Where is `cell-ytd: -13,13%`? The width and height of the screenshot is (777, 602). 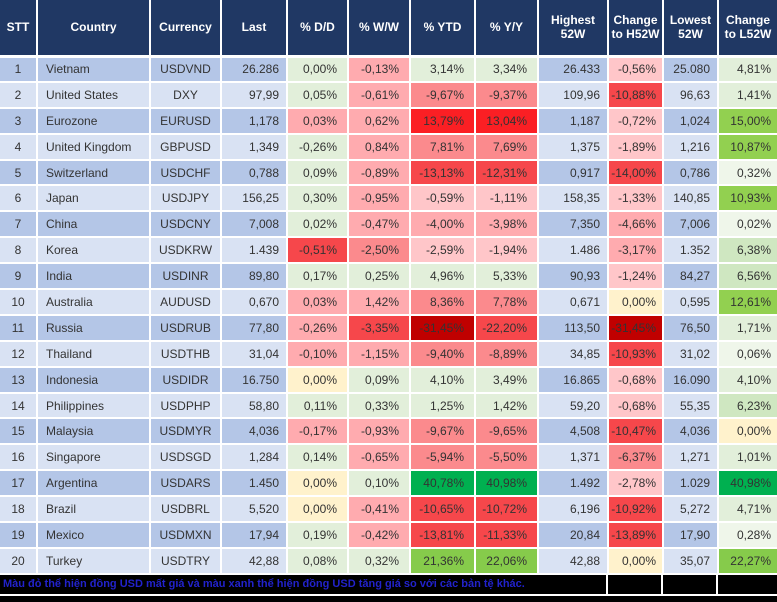
cell-ytd: -13,13% is located at coordinates (443, 173).